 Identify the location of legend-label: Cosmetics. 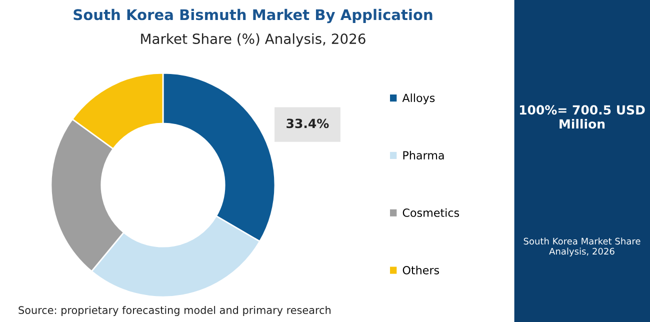
(431, 212).